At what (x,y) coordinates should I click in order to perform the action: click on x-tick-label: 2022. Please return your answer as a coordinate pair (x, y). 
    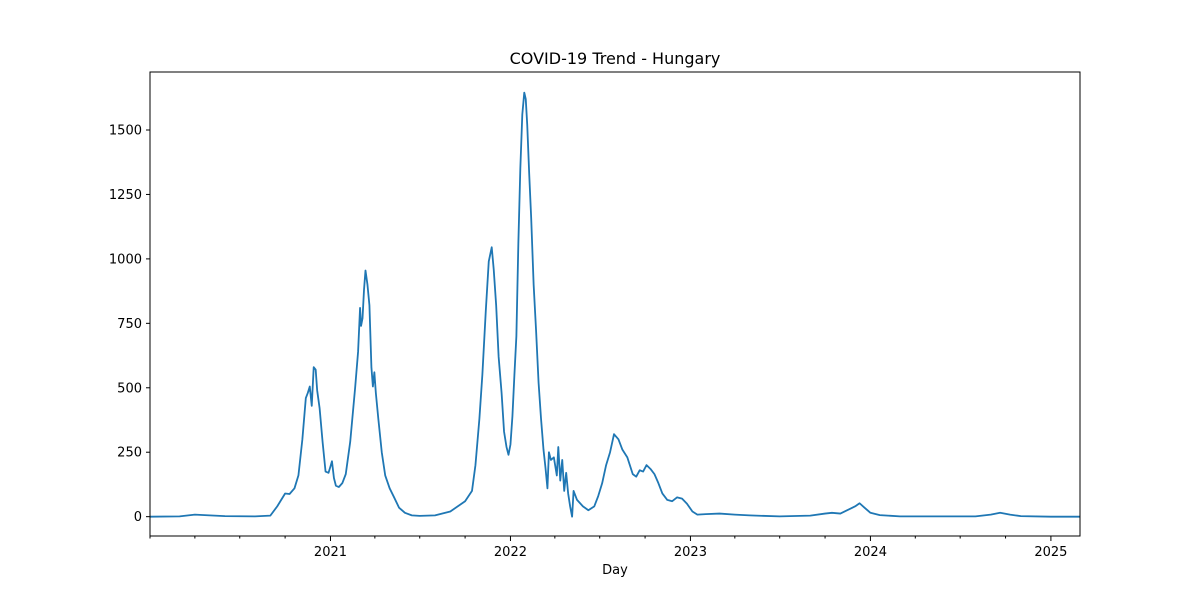
    Looking at the image, I should click on (510, 552).